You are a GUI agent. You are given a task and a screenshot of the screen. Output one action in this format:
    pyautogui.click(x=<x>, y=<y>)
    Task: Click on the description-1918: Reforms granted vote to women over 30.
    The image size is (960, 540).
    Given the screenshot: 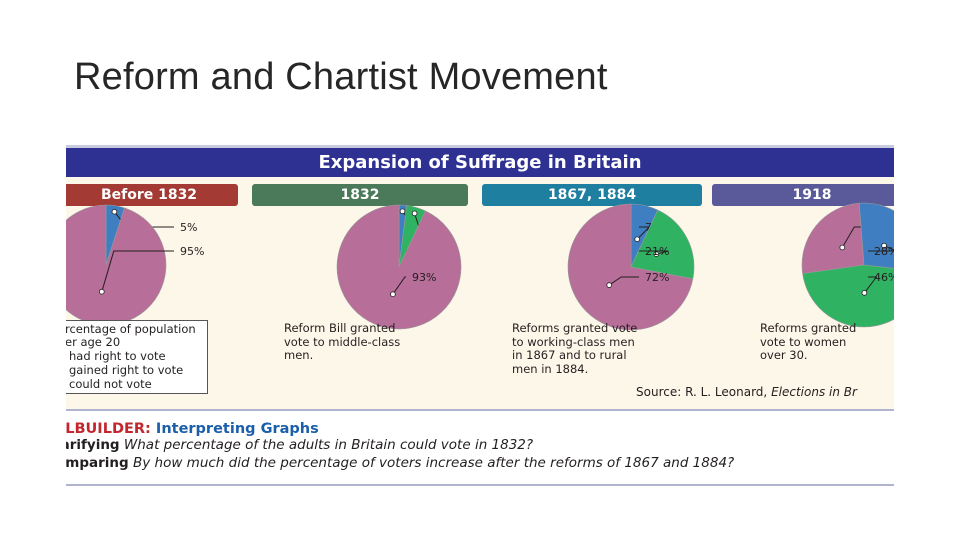 What is the action you would take?
    pyautogui.click(x=827, y=342)
    